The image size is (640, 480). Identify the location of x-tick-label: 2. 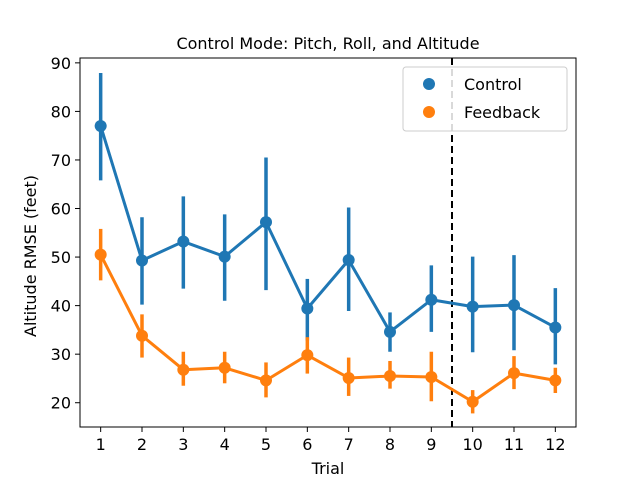
(142, 444).